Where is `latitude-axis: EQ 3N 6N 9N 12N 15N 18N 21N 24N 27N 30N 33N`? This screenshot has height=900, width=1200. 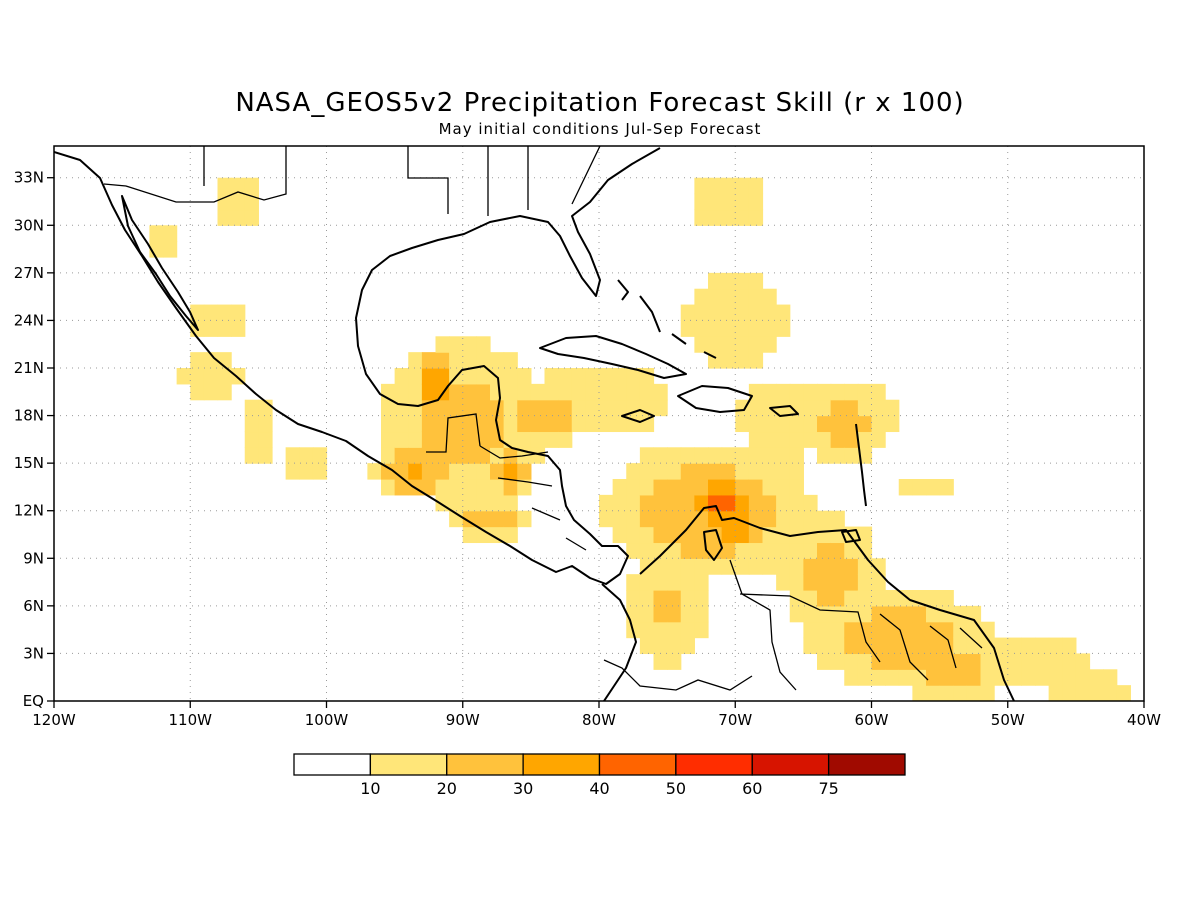
latitude-axis: EQ 3N 6N 9N 12N 15N 18N 21N 24N 27N 30N 33N is located at coordinates (34, 439).